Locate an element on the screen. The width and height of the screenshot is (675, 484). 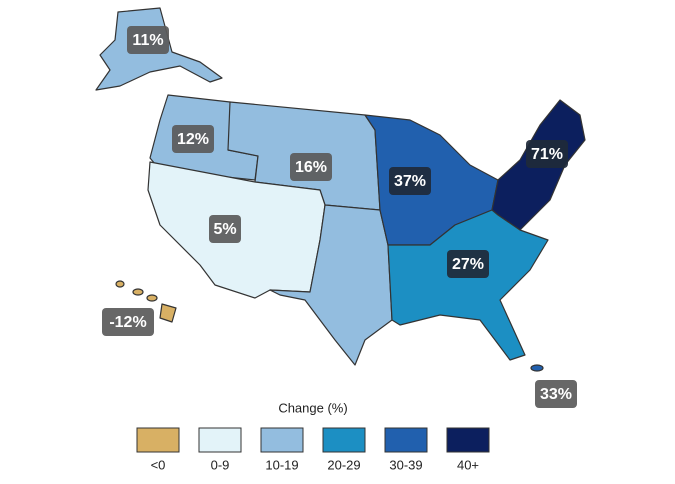
region-label: 37% is located at coordinates (410, 181).